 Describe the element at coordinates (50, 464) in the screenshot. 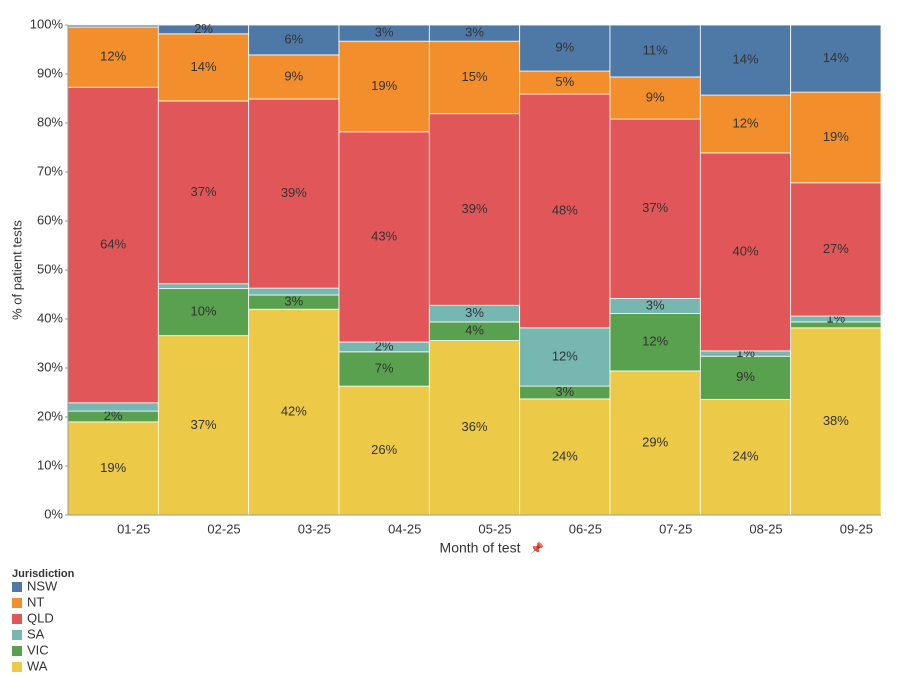

I see `y-tick-label: 10%` at that location.